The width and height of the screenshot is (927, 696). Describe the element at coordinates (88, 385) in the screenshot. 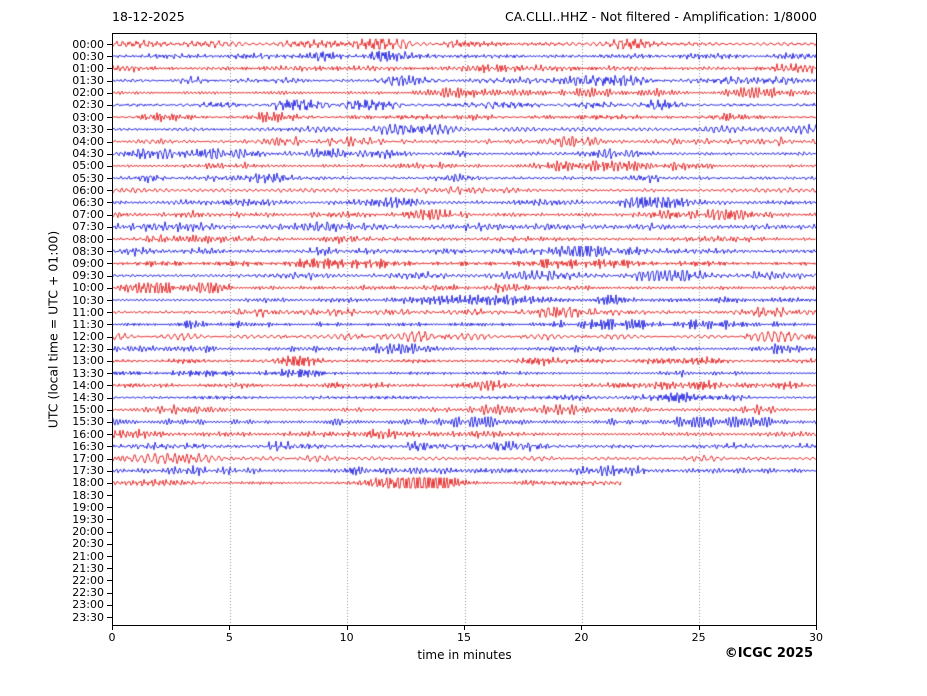

I see `y-tick-label: 14:00` at that location.